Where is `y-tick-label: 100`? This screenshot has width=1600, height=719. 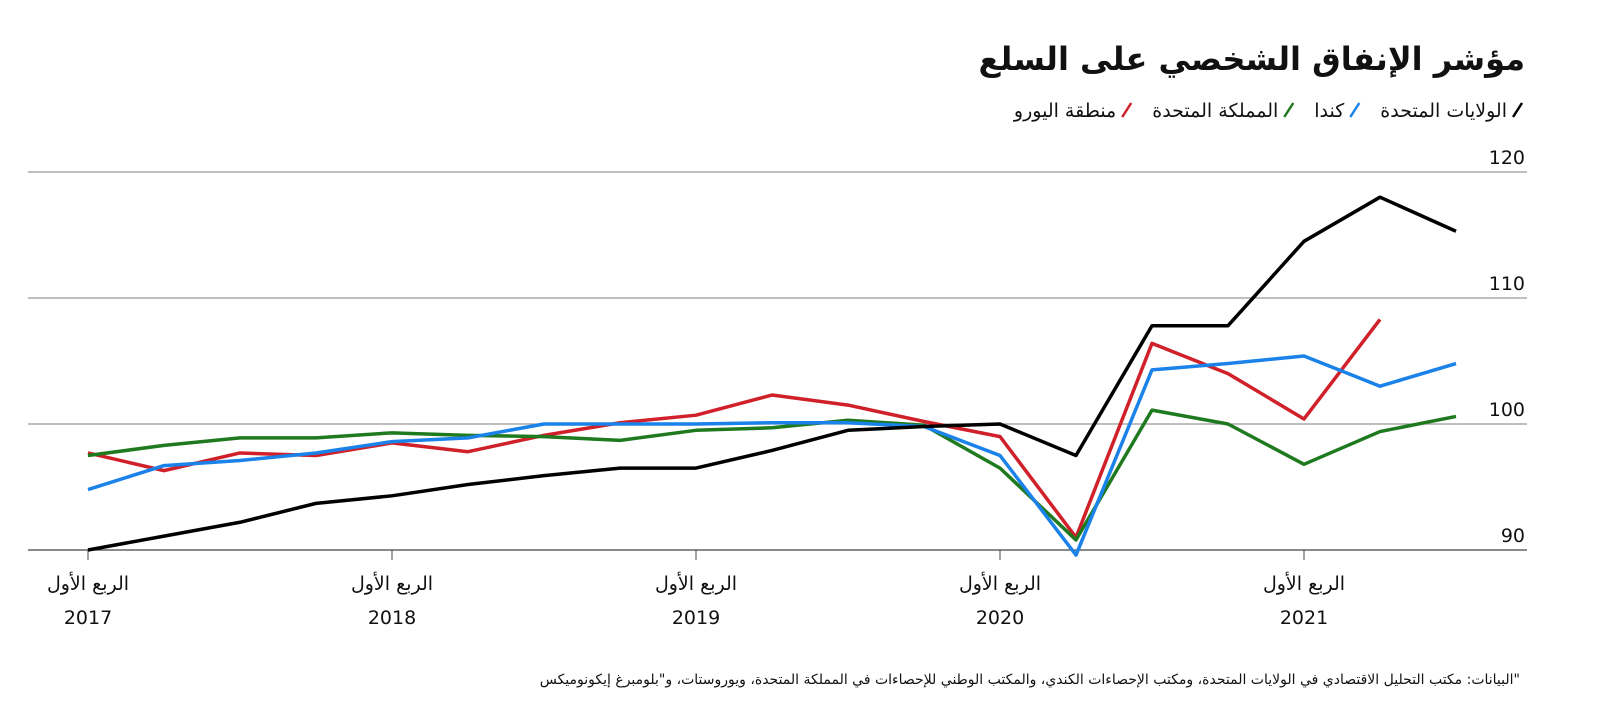
y-tick-label: 100 is located at coordinates (1507, 410).